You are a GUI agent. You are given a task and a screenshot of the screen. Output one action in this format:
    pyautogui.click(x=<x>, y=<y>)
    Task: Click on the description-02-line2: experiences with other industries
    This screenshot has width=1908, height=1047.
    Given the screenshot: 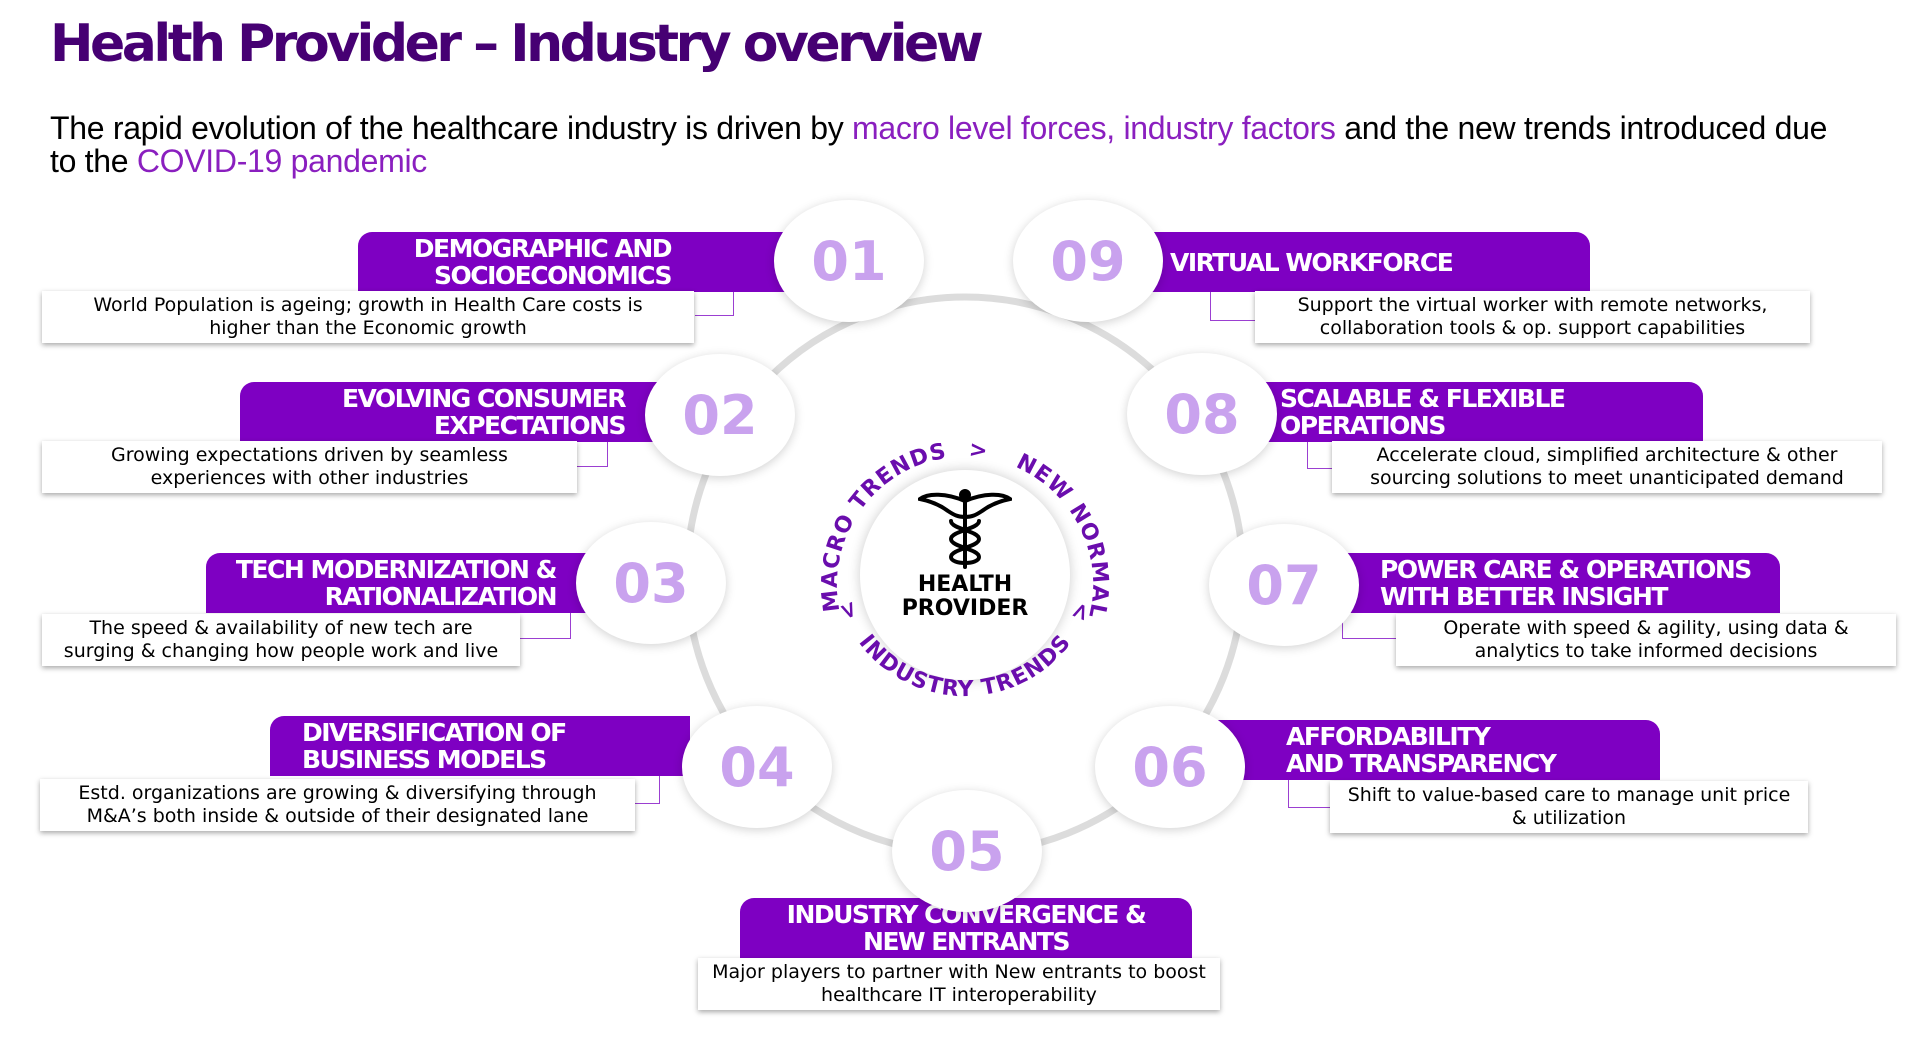 What is the action you would take?
    pyautogui.click(x=309, y=478)
    